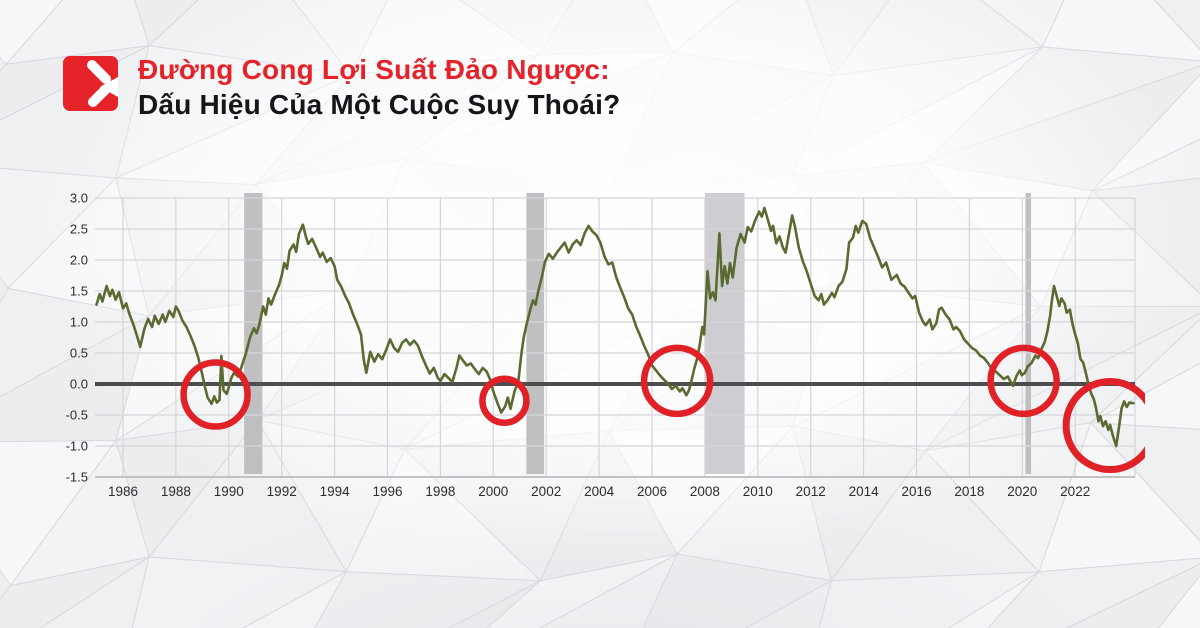  Describe the element at coordinates (79, 322) in the screenshot. I see `y-axis-label: 1.0` at that location.